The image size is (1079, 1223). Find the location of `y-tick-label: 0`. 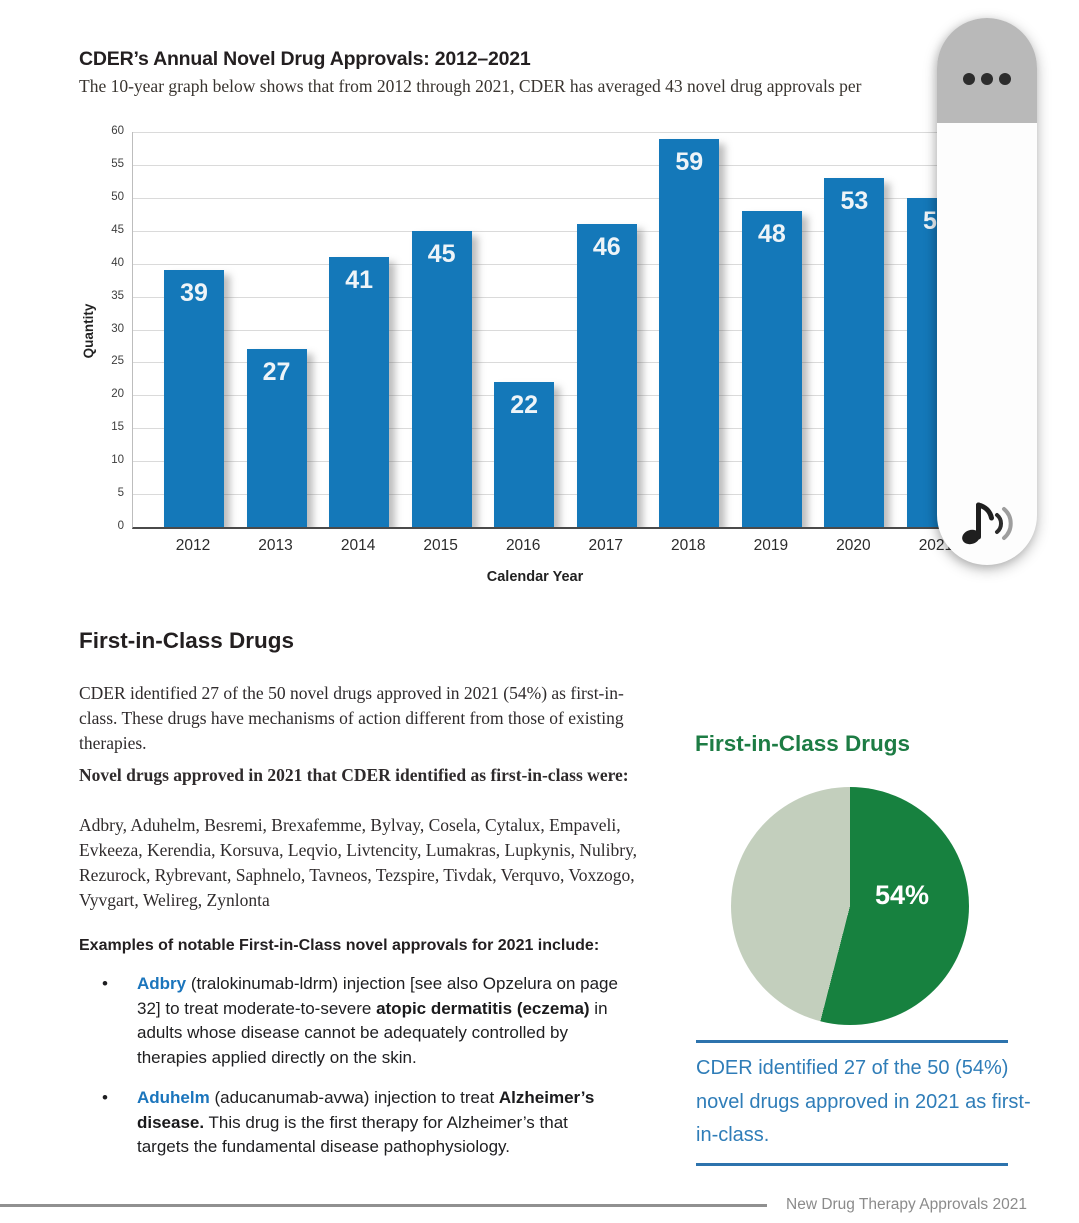

y-tick-label: 0 is located at coordinates (120, 526).